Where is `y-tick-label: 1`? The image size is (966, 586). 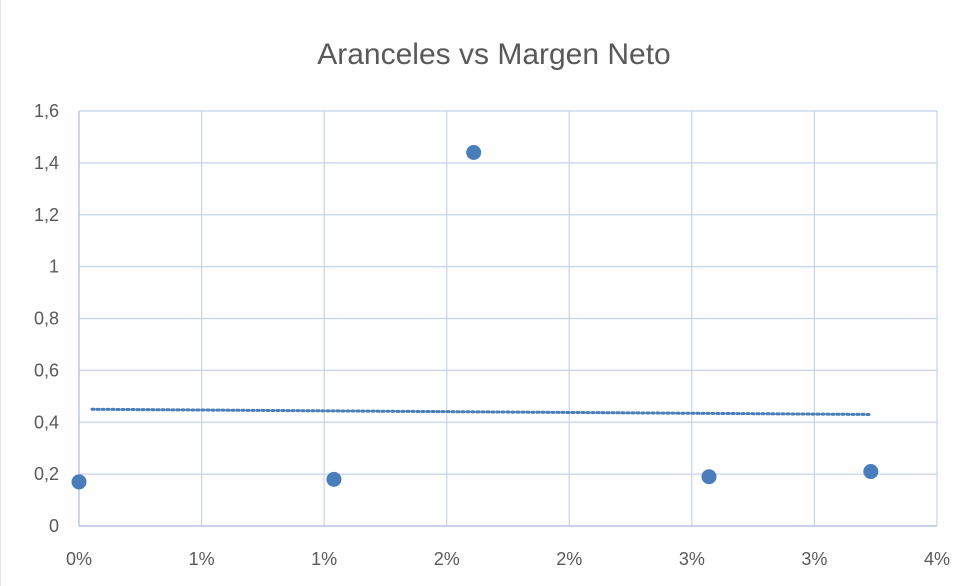 y-tick-label: 1 is located at coordinates (54, 267).